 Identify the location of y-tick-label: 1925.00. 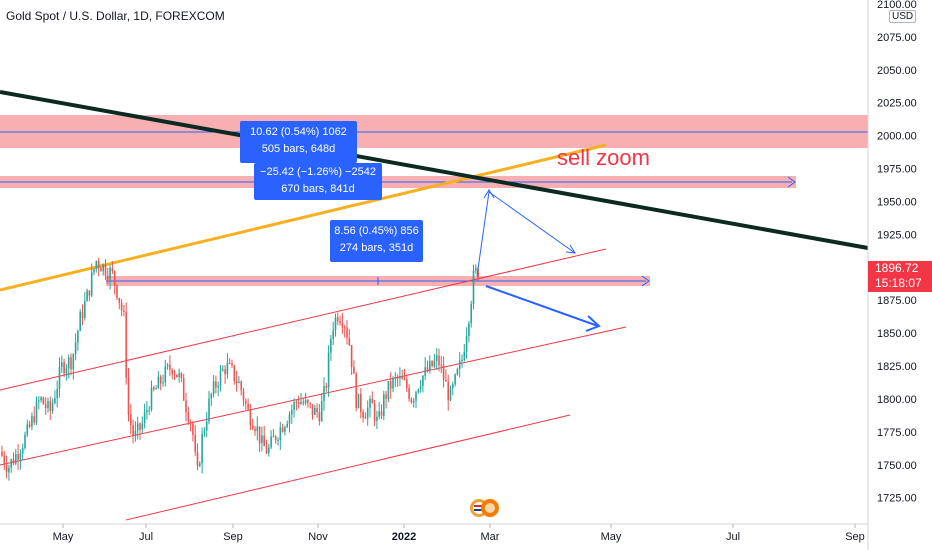
(897, 235).